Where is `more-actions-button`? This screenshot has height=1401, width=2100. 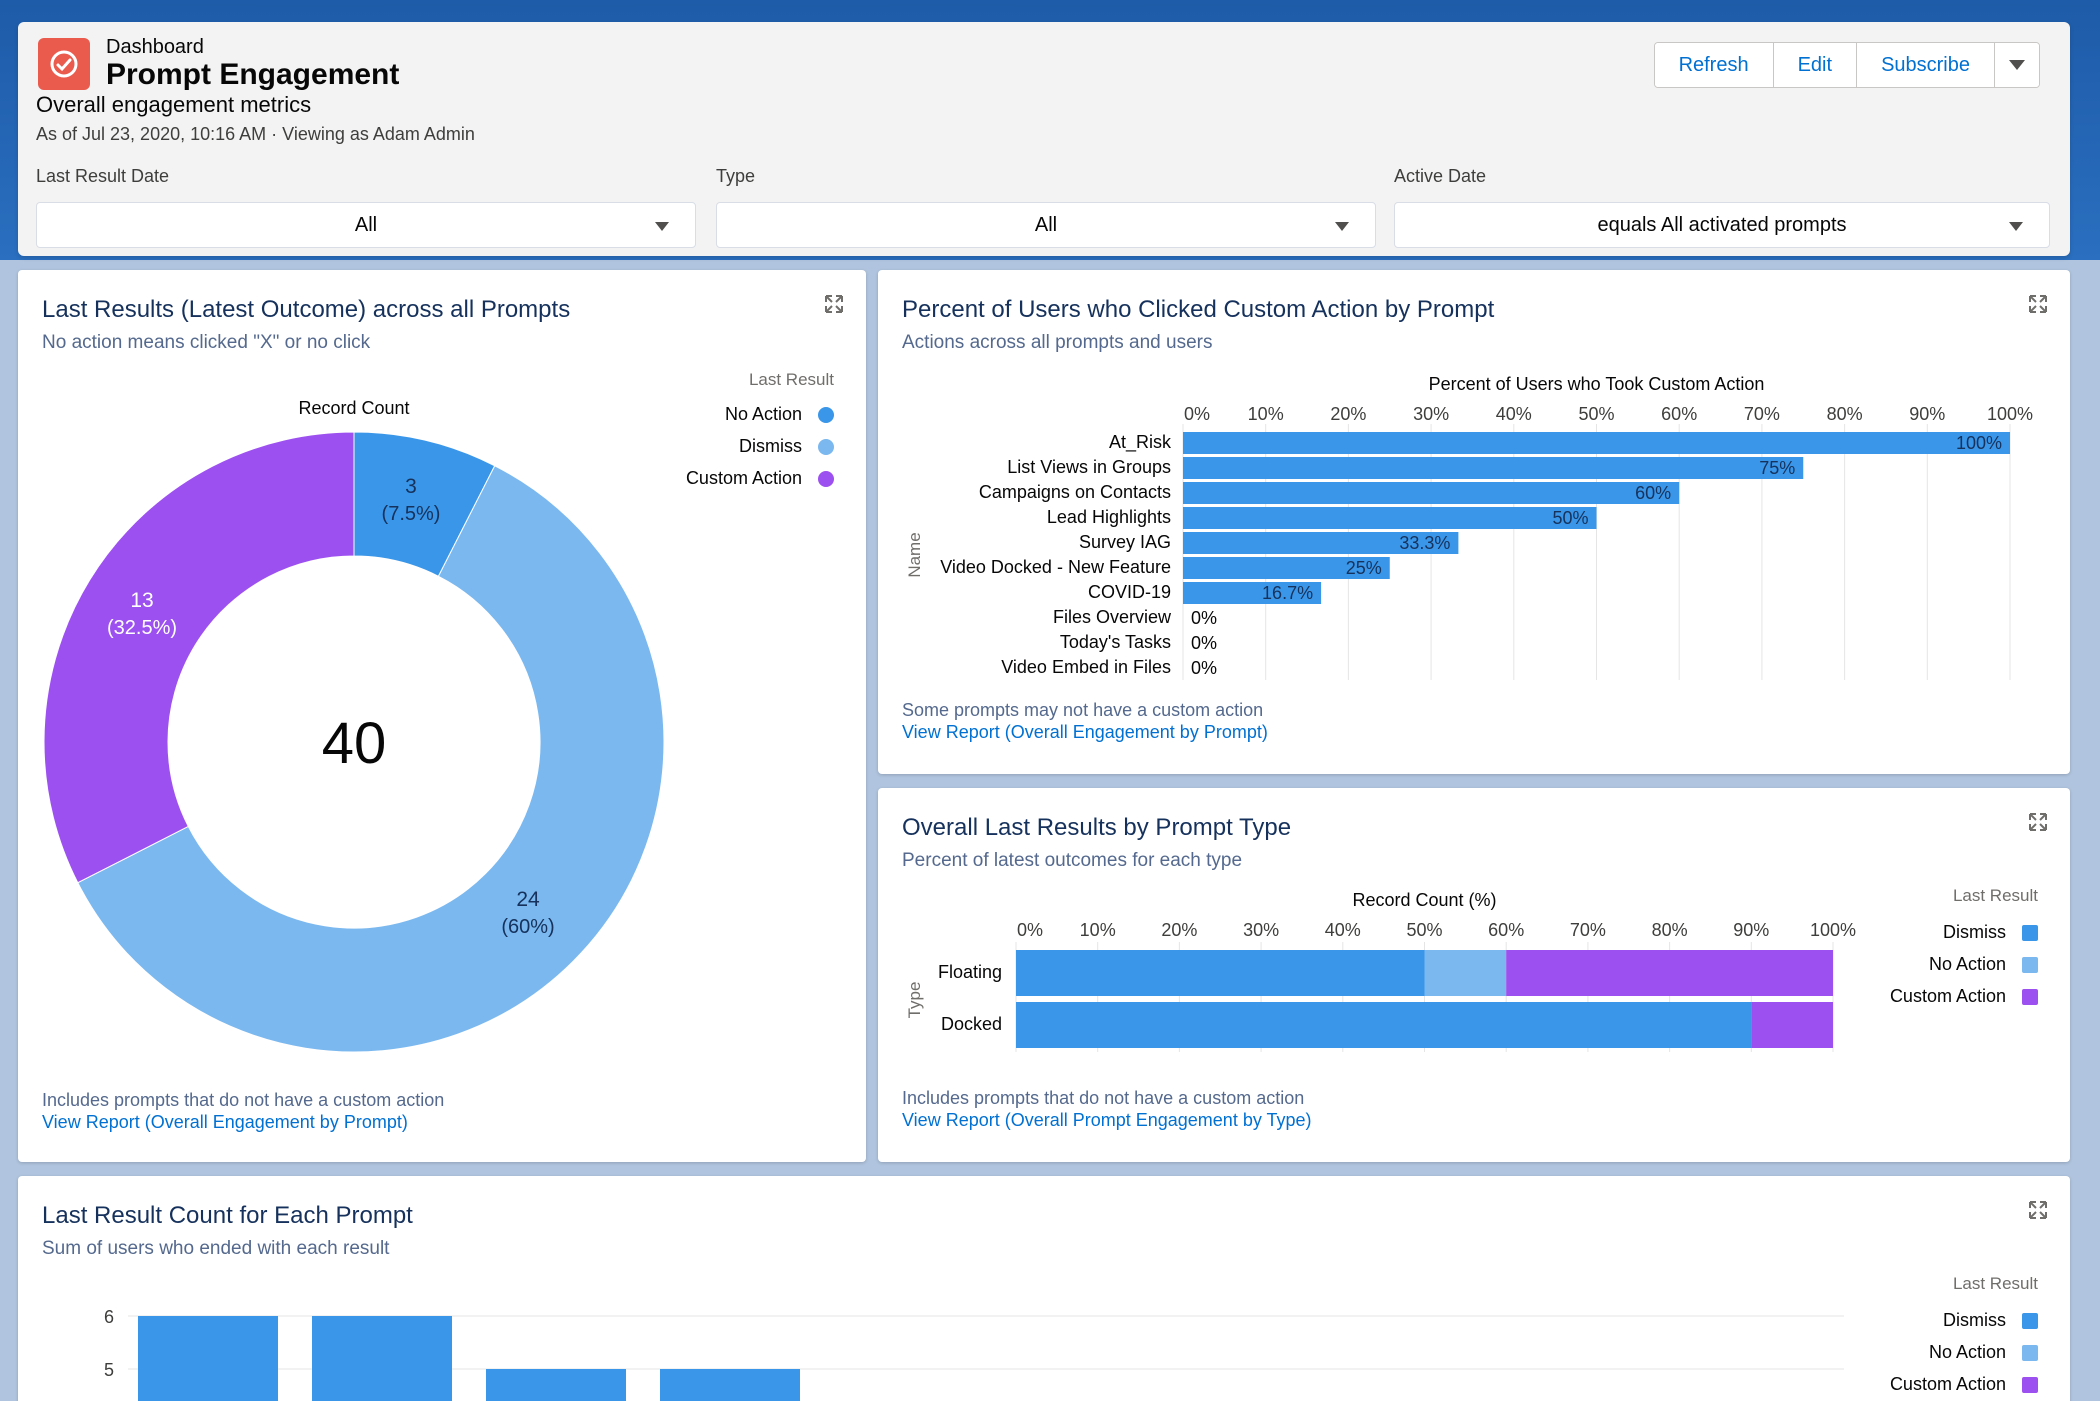
more-actions-button is located at coordinates (2017, 65).